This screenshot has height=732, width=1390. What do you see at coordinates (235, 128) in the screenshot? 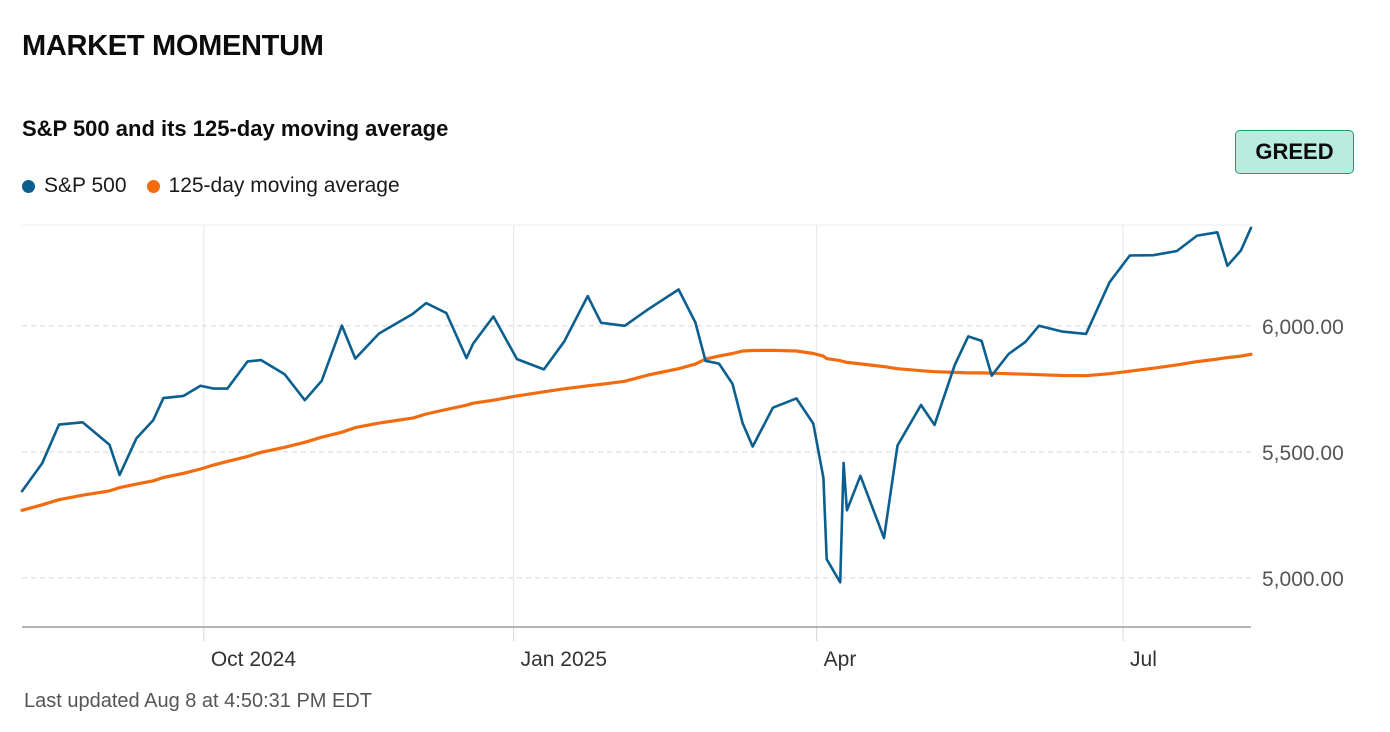
I see `chart-title: S&P 500 and its 125-day moving average` at bounding box center [235, 128].